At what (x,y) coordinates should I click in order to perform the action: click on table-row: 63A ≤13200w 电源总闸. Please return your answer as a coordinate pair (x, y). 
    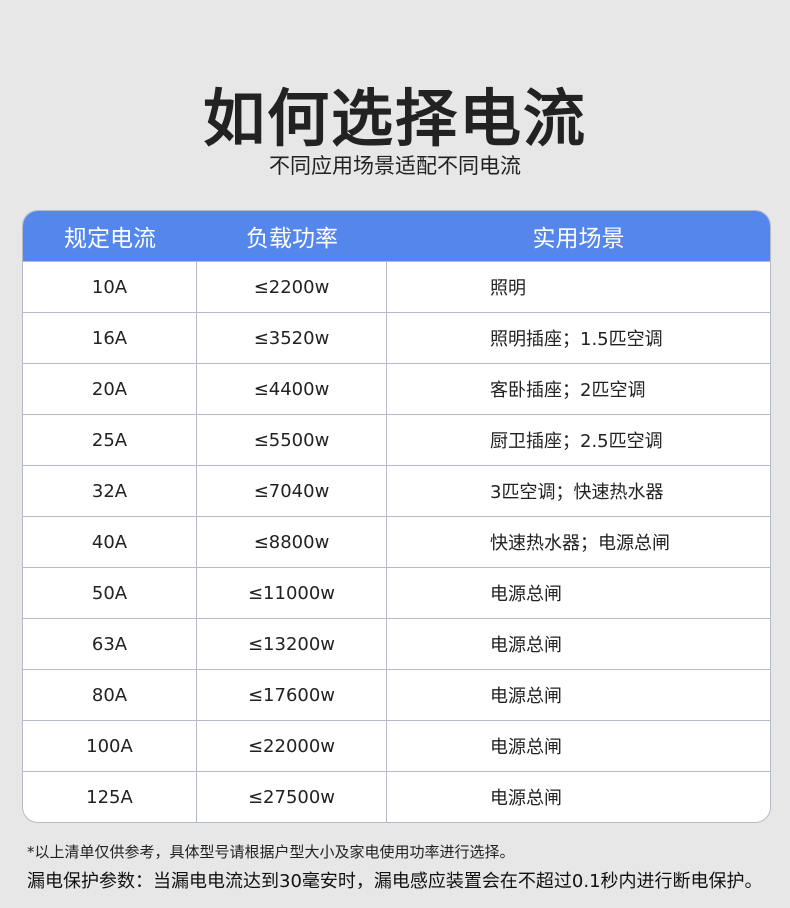
    Looking at the image, I should click on (396, 643).